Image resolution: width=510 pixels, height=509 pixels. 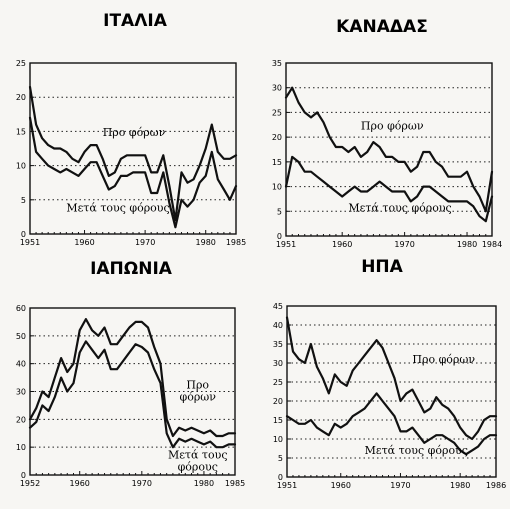 I want to click on y-tick-label: 60, so click(x=21, y=308).